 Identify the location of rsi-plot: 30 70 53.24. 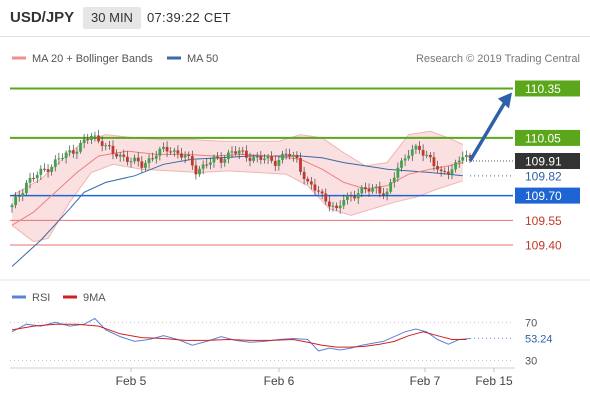
(281, 342).